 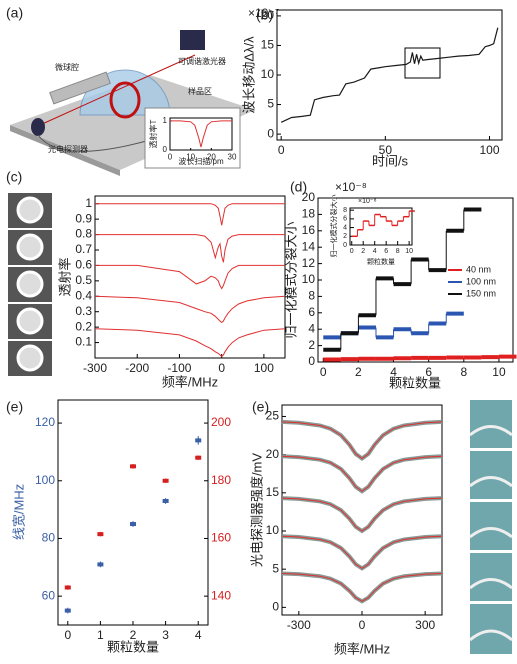 What do you see at coordinates (309, 230) in the screenshot?
I see `y-tick-label: 16` at bounding box center [309, 230].